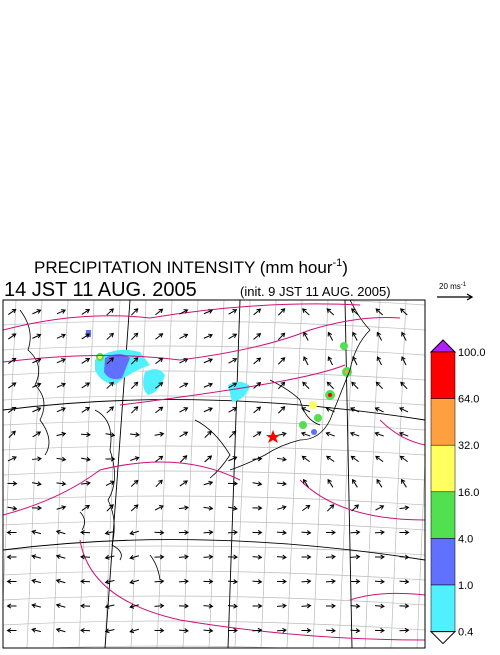 The width and height of the screenshot is (500, 655). I want to click on colorbar-label: 64.0, so click(468, 400).